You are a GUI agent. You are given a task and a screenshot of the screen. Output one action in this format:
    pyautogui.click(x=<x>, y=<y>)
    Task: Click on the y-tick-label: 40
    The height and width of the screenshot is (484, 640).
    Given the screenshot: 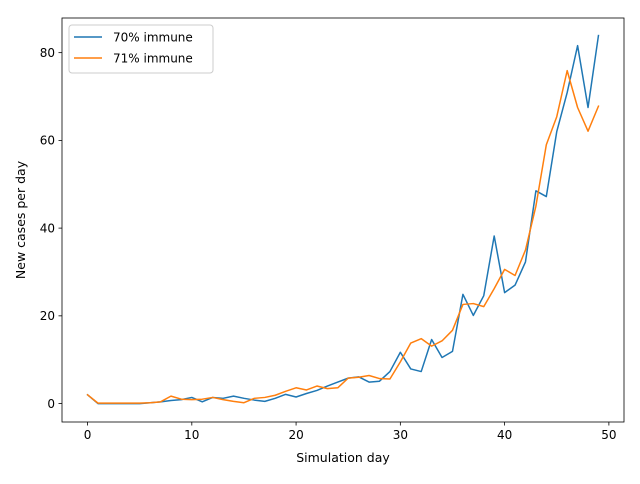 What is the action you would take?
    pyautogui.click(x=47, y=228)
    